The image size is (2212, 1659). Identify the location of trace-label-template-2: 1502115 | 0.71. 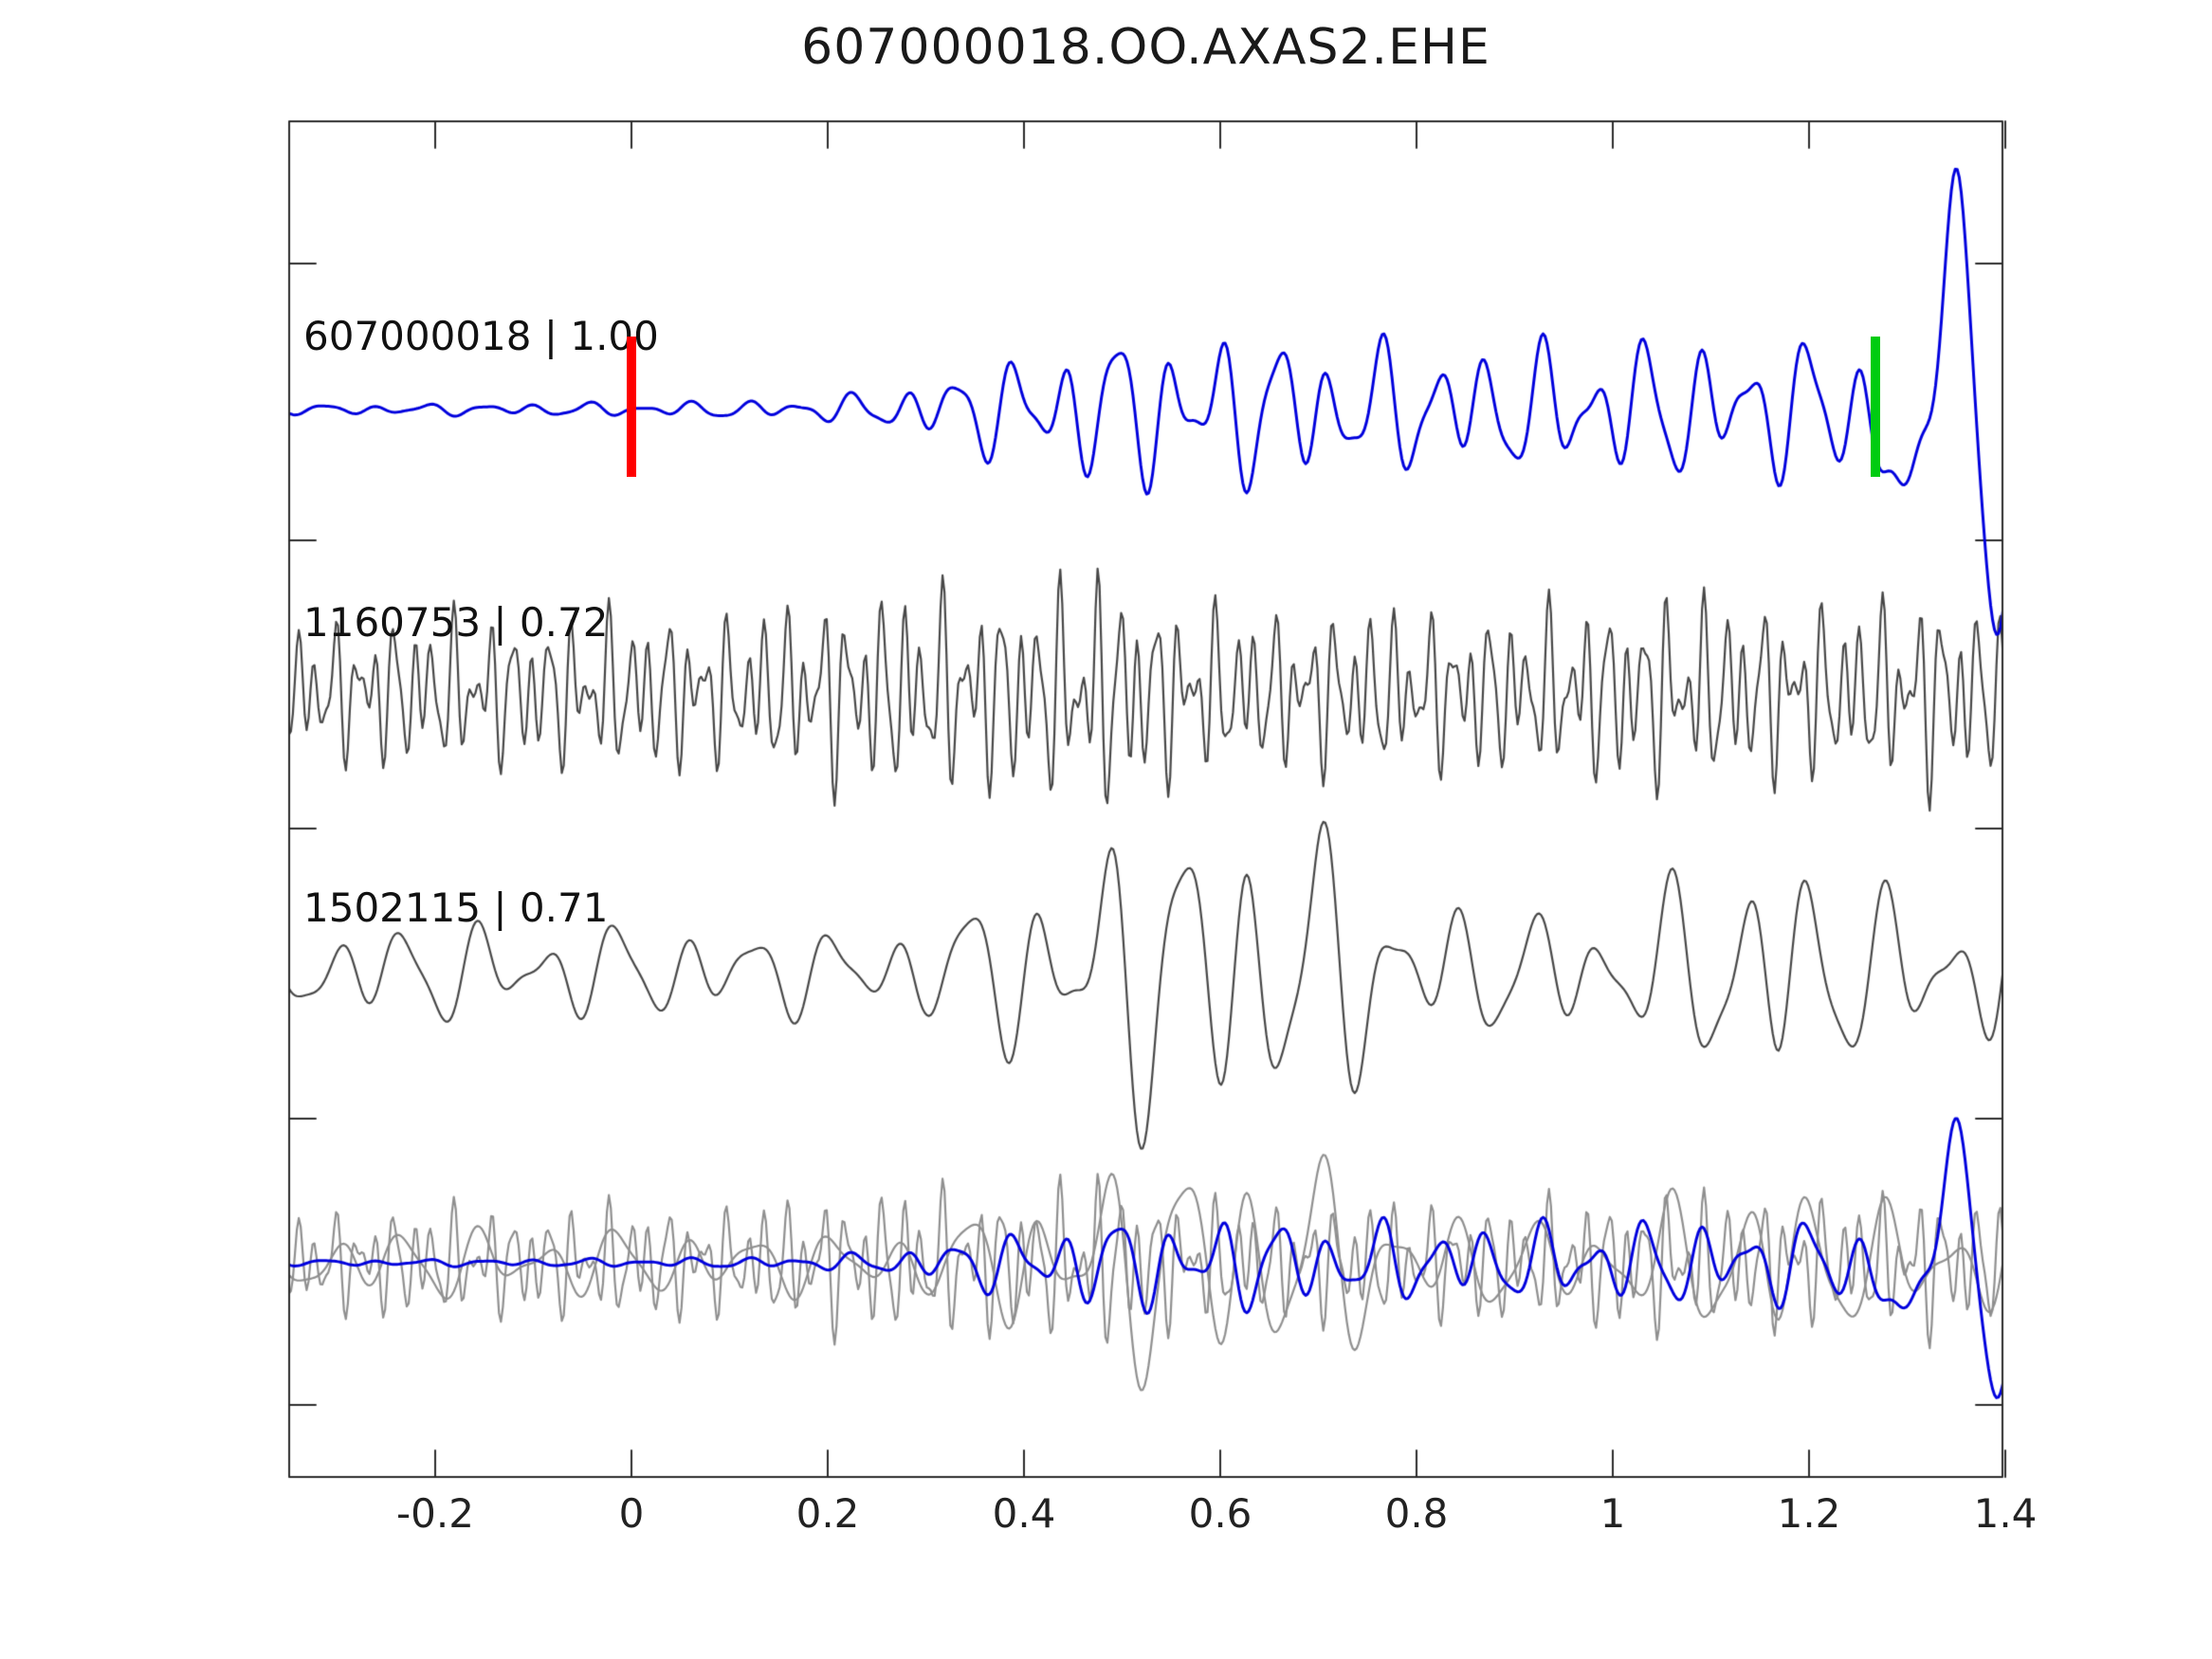
(456, 907).